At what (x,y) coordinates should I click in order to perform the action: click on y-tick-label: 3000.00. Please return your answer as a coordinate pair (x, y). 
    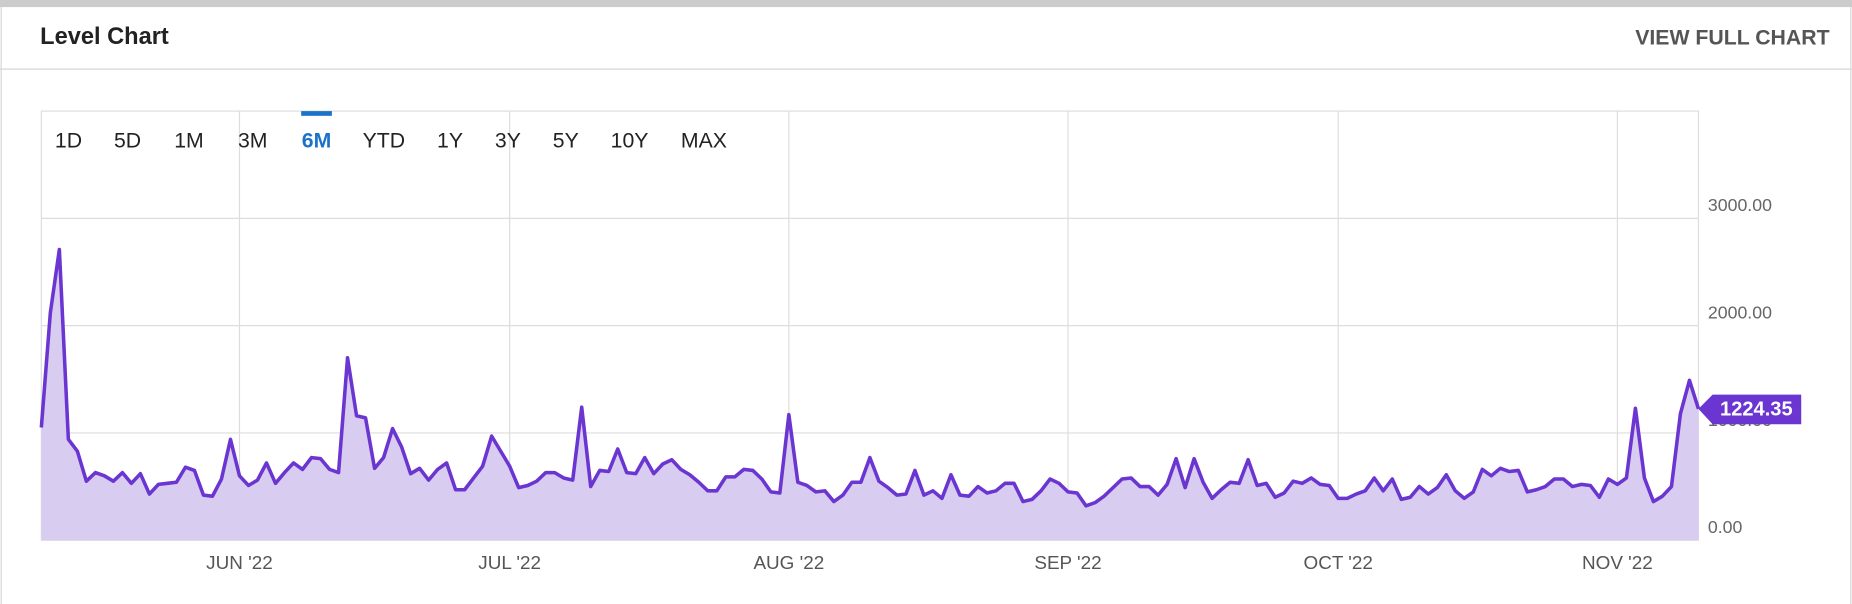
    Looking at the image, I should click on (1740, 205).